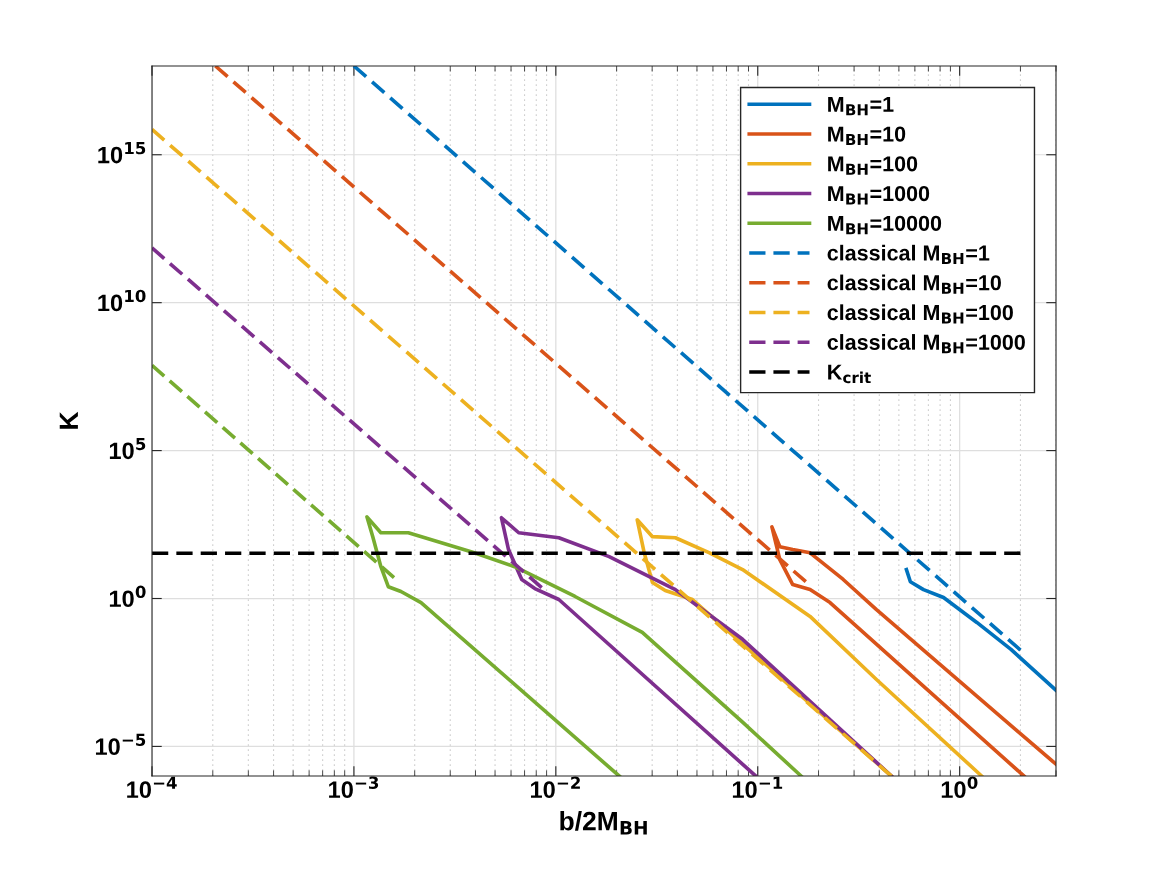 This screenshot has width=1167, height=875. What do you see at coordinates (122, 300) in the screenshot?
I see `y-tick-label: 10$^{10}$` at bounding box center [122, 300].